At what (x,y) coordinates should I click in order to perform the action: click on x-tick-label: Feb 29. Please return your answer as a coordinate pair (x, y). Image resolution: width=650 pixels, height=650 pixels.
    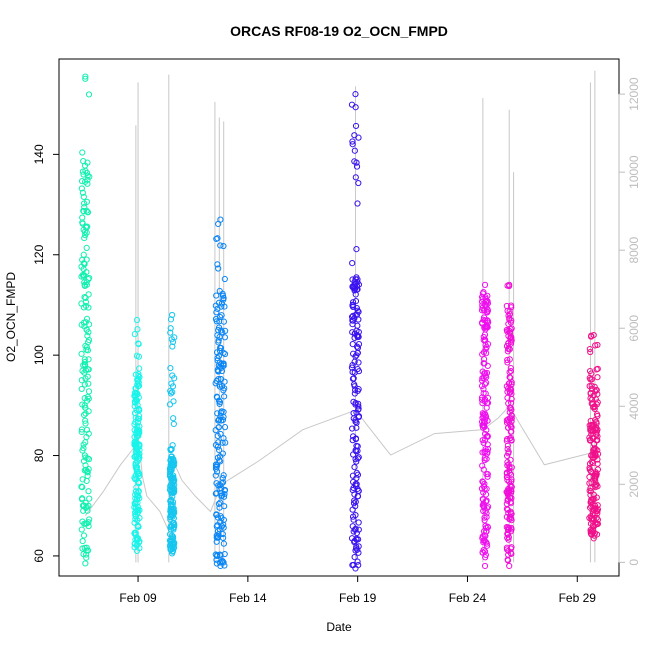
    Looking at the image, I should click on (578, 598).